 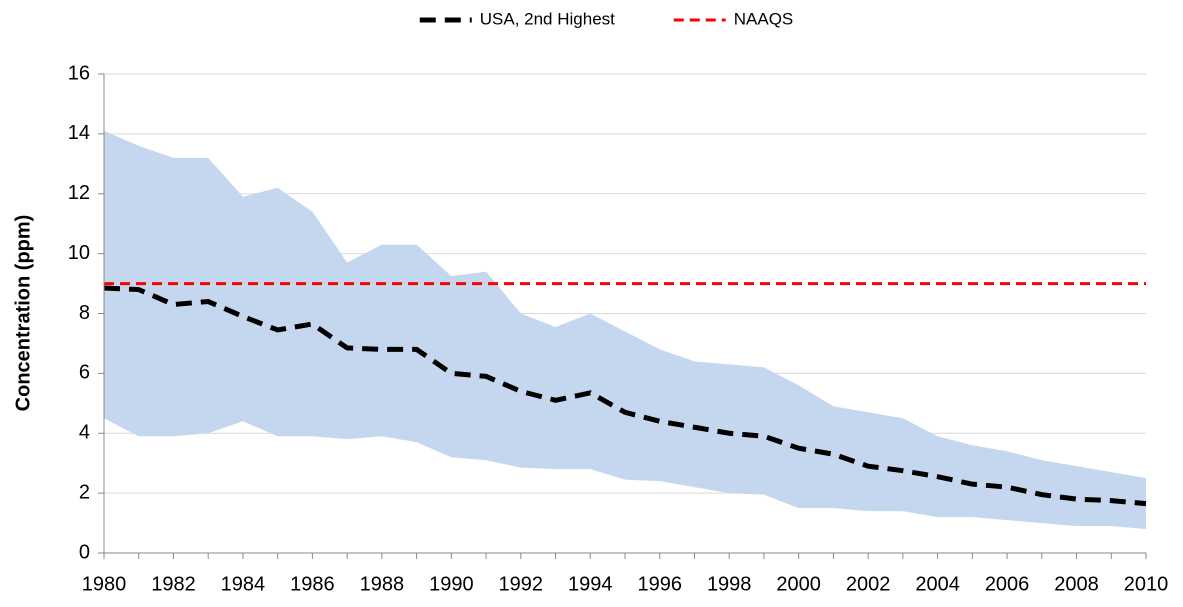 What do you see at coordinates (104, 584) in the screenshot?
I see `x-tick-label: 1980` at bounding box center [104, 584].